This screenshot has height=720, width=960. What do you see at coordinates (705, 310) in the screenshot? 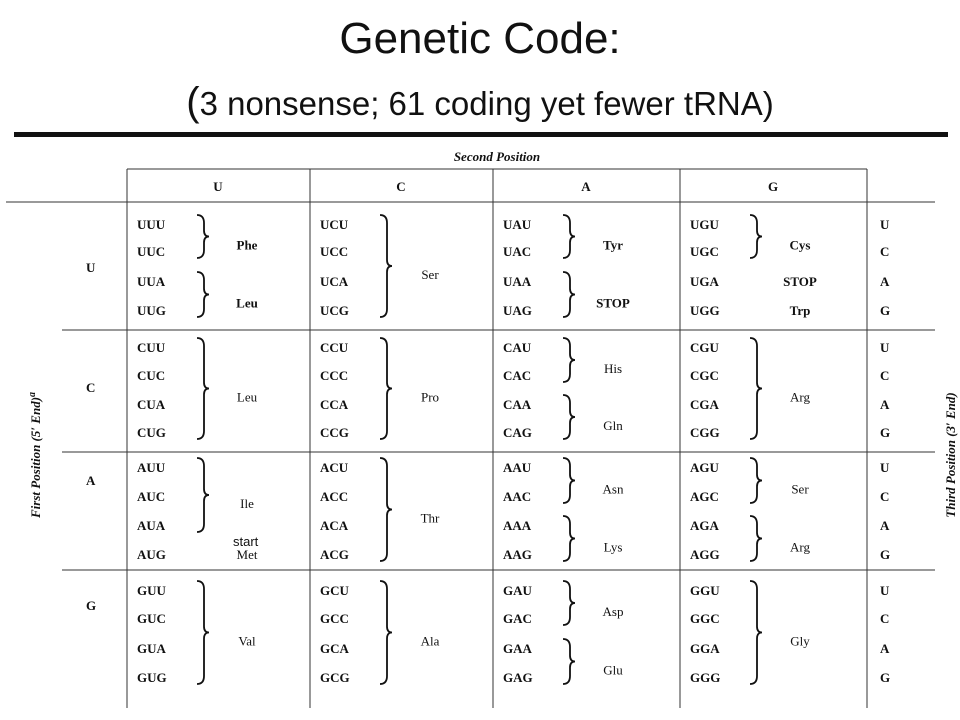
I see `codon: UGG` at bounding box center [705, 310].